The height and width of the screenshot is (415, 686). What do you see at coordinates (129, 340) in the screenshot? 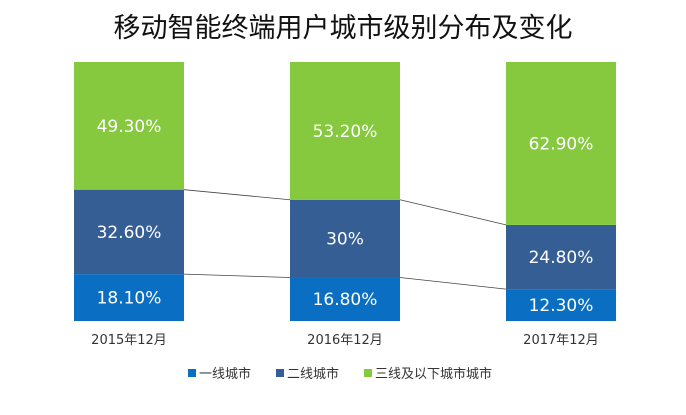
I see `x-tick-label: 2015年12月` at bounding box center [129, 340].